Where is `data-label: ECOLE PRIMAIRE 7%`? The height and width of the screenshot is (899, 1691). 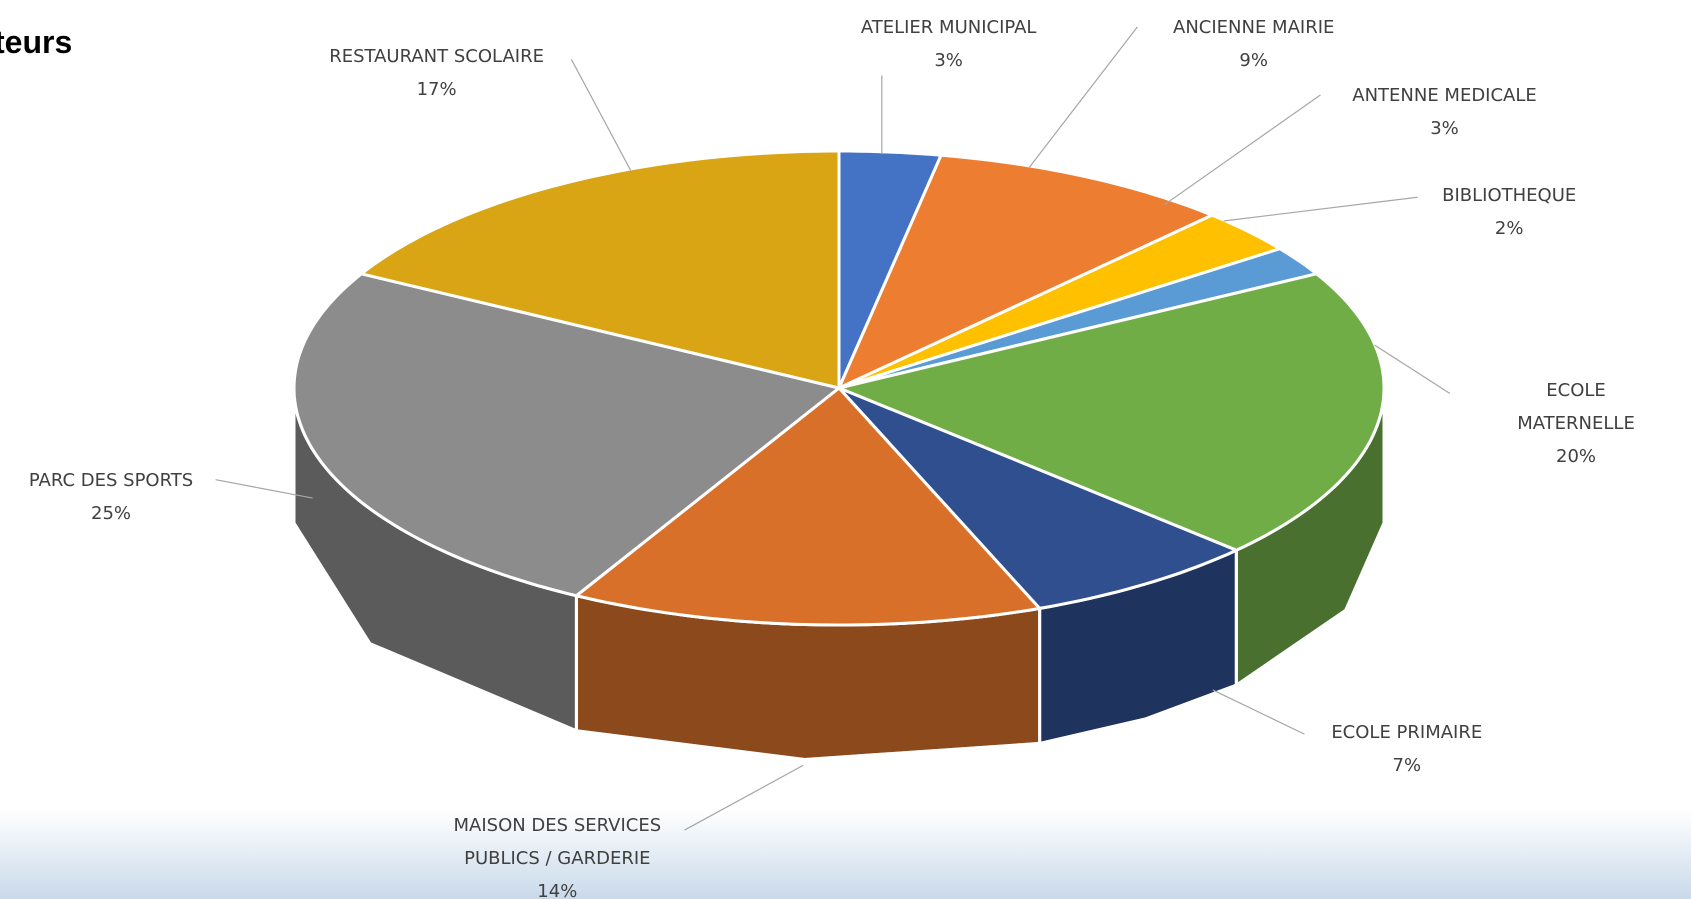 data-label: ECOLE PRIMAIRE 7% is located at coordinates (1406, 749).